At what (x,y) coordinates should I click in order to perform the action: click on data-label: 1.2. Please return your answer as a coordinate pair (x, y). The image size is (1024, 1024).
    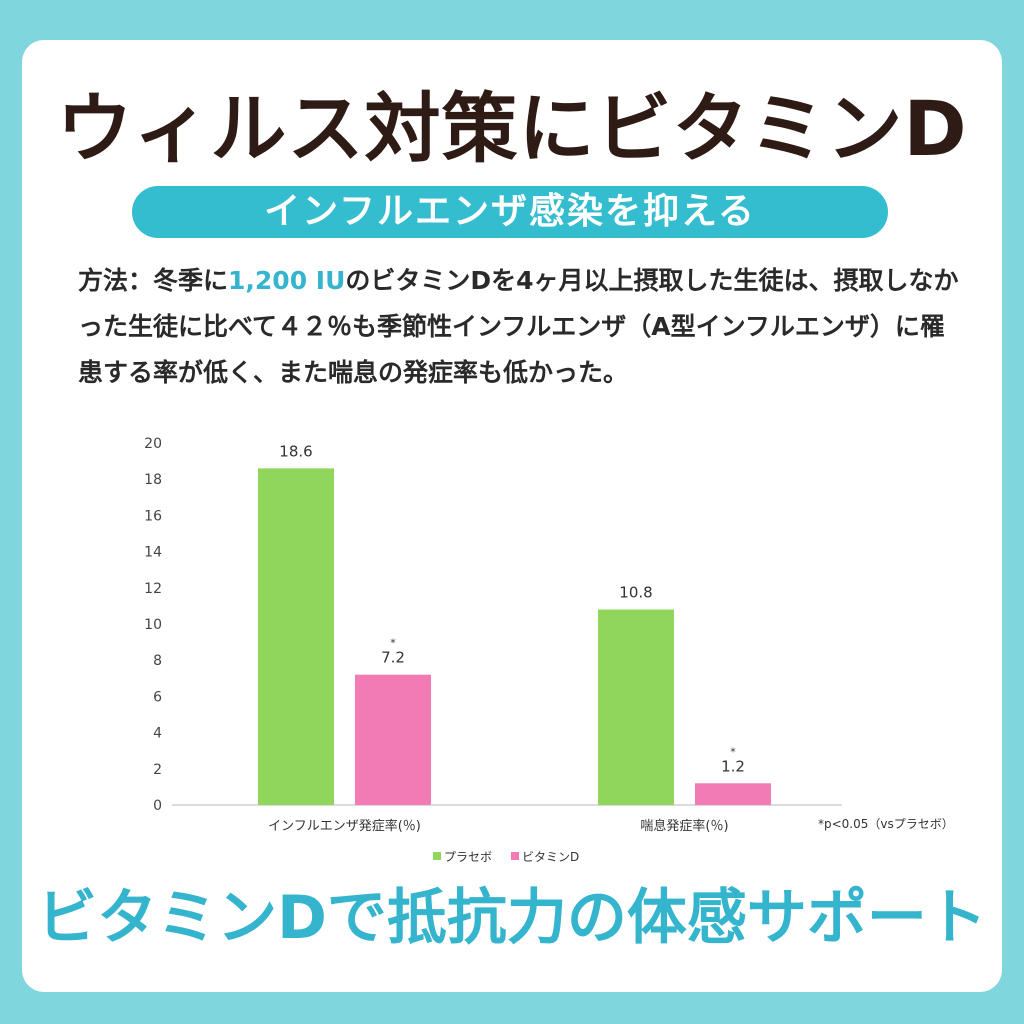
    Looking at the image, I should click on (733, 766).